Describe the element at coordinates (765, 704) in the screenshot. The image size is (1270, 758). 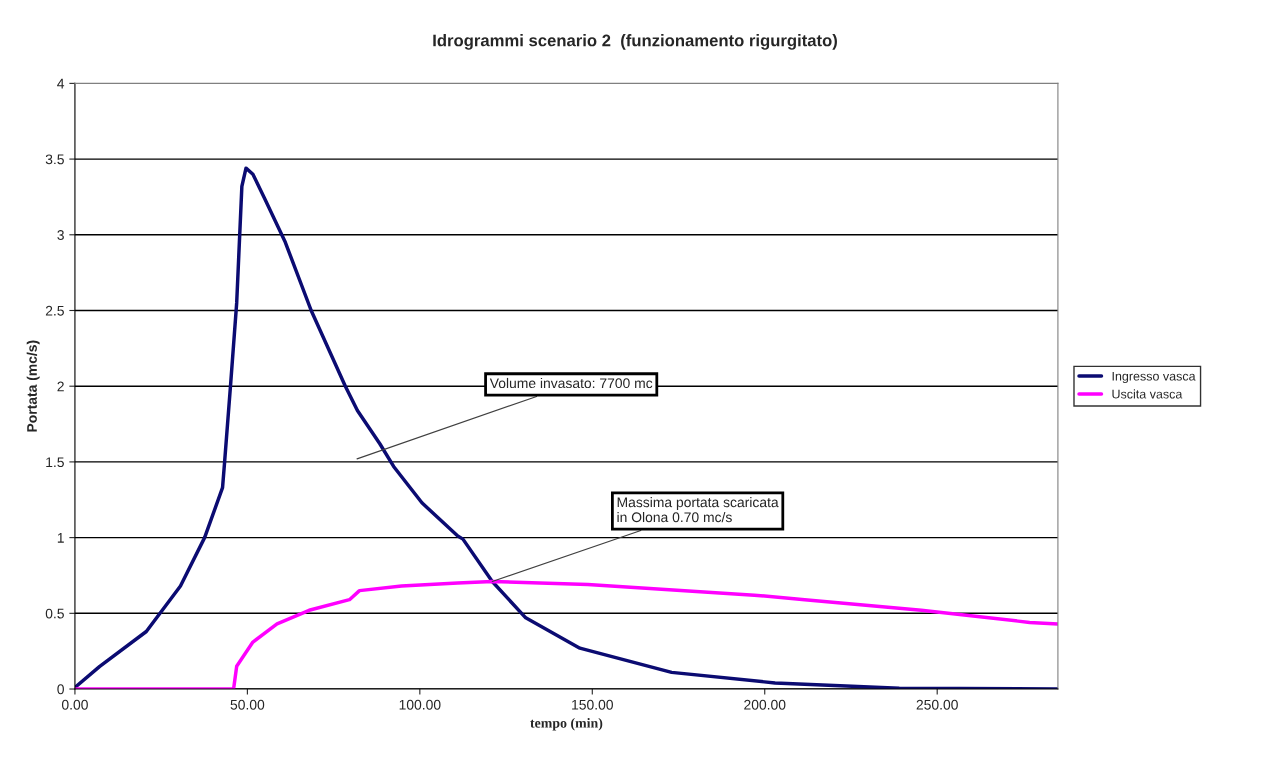
I see `x-tick-label: 200.00` at that location.